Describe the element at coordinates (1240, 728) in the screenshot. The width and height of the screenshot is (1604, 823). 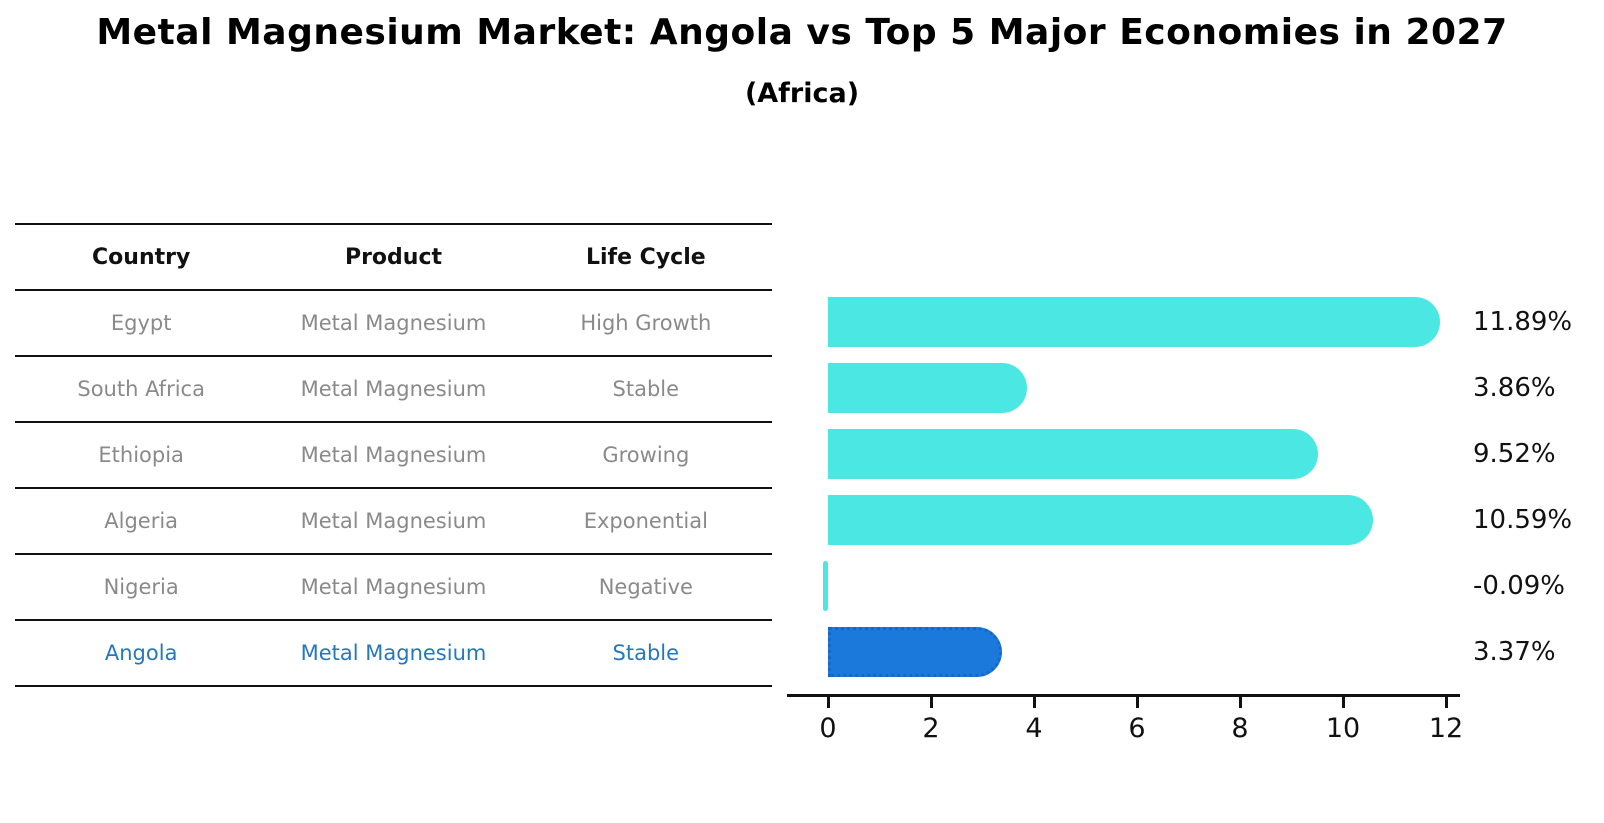
I see `x-axis-tick-label: 8` at that location.